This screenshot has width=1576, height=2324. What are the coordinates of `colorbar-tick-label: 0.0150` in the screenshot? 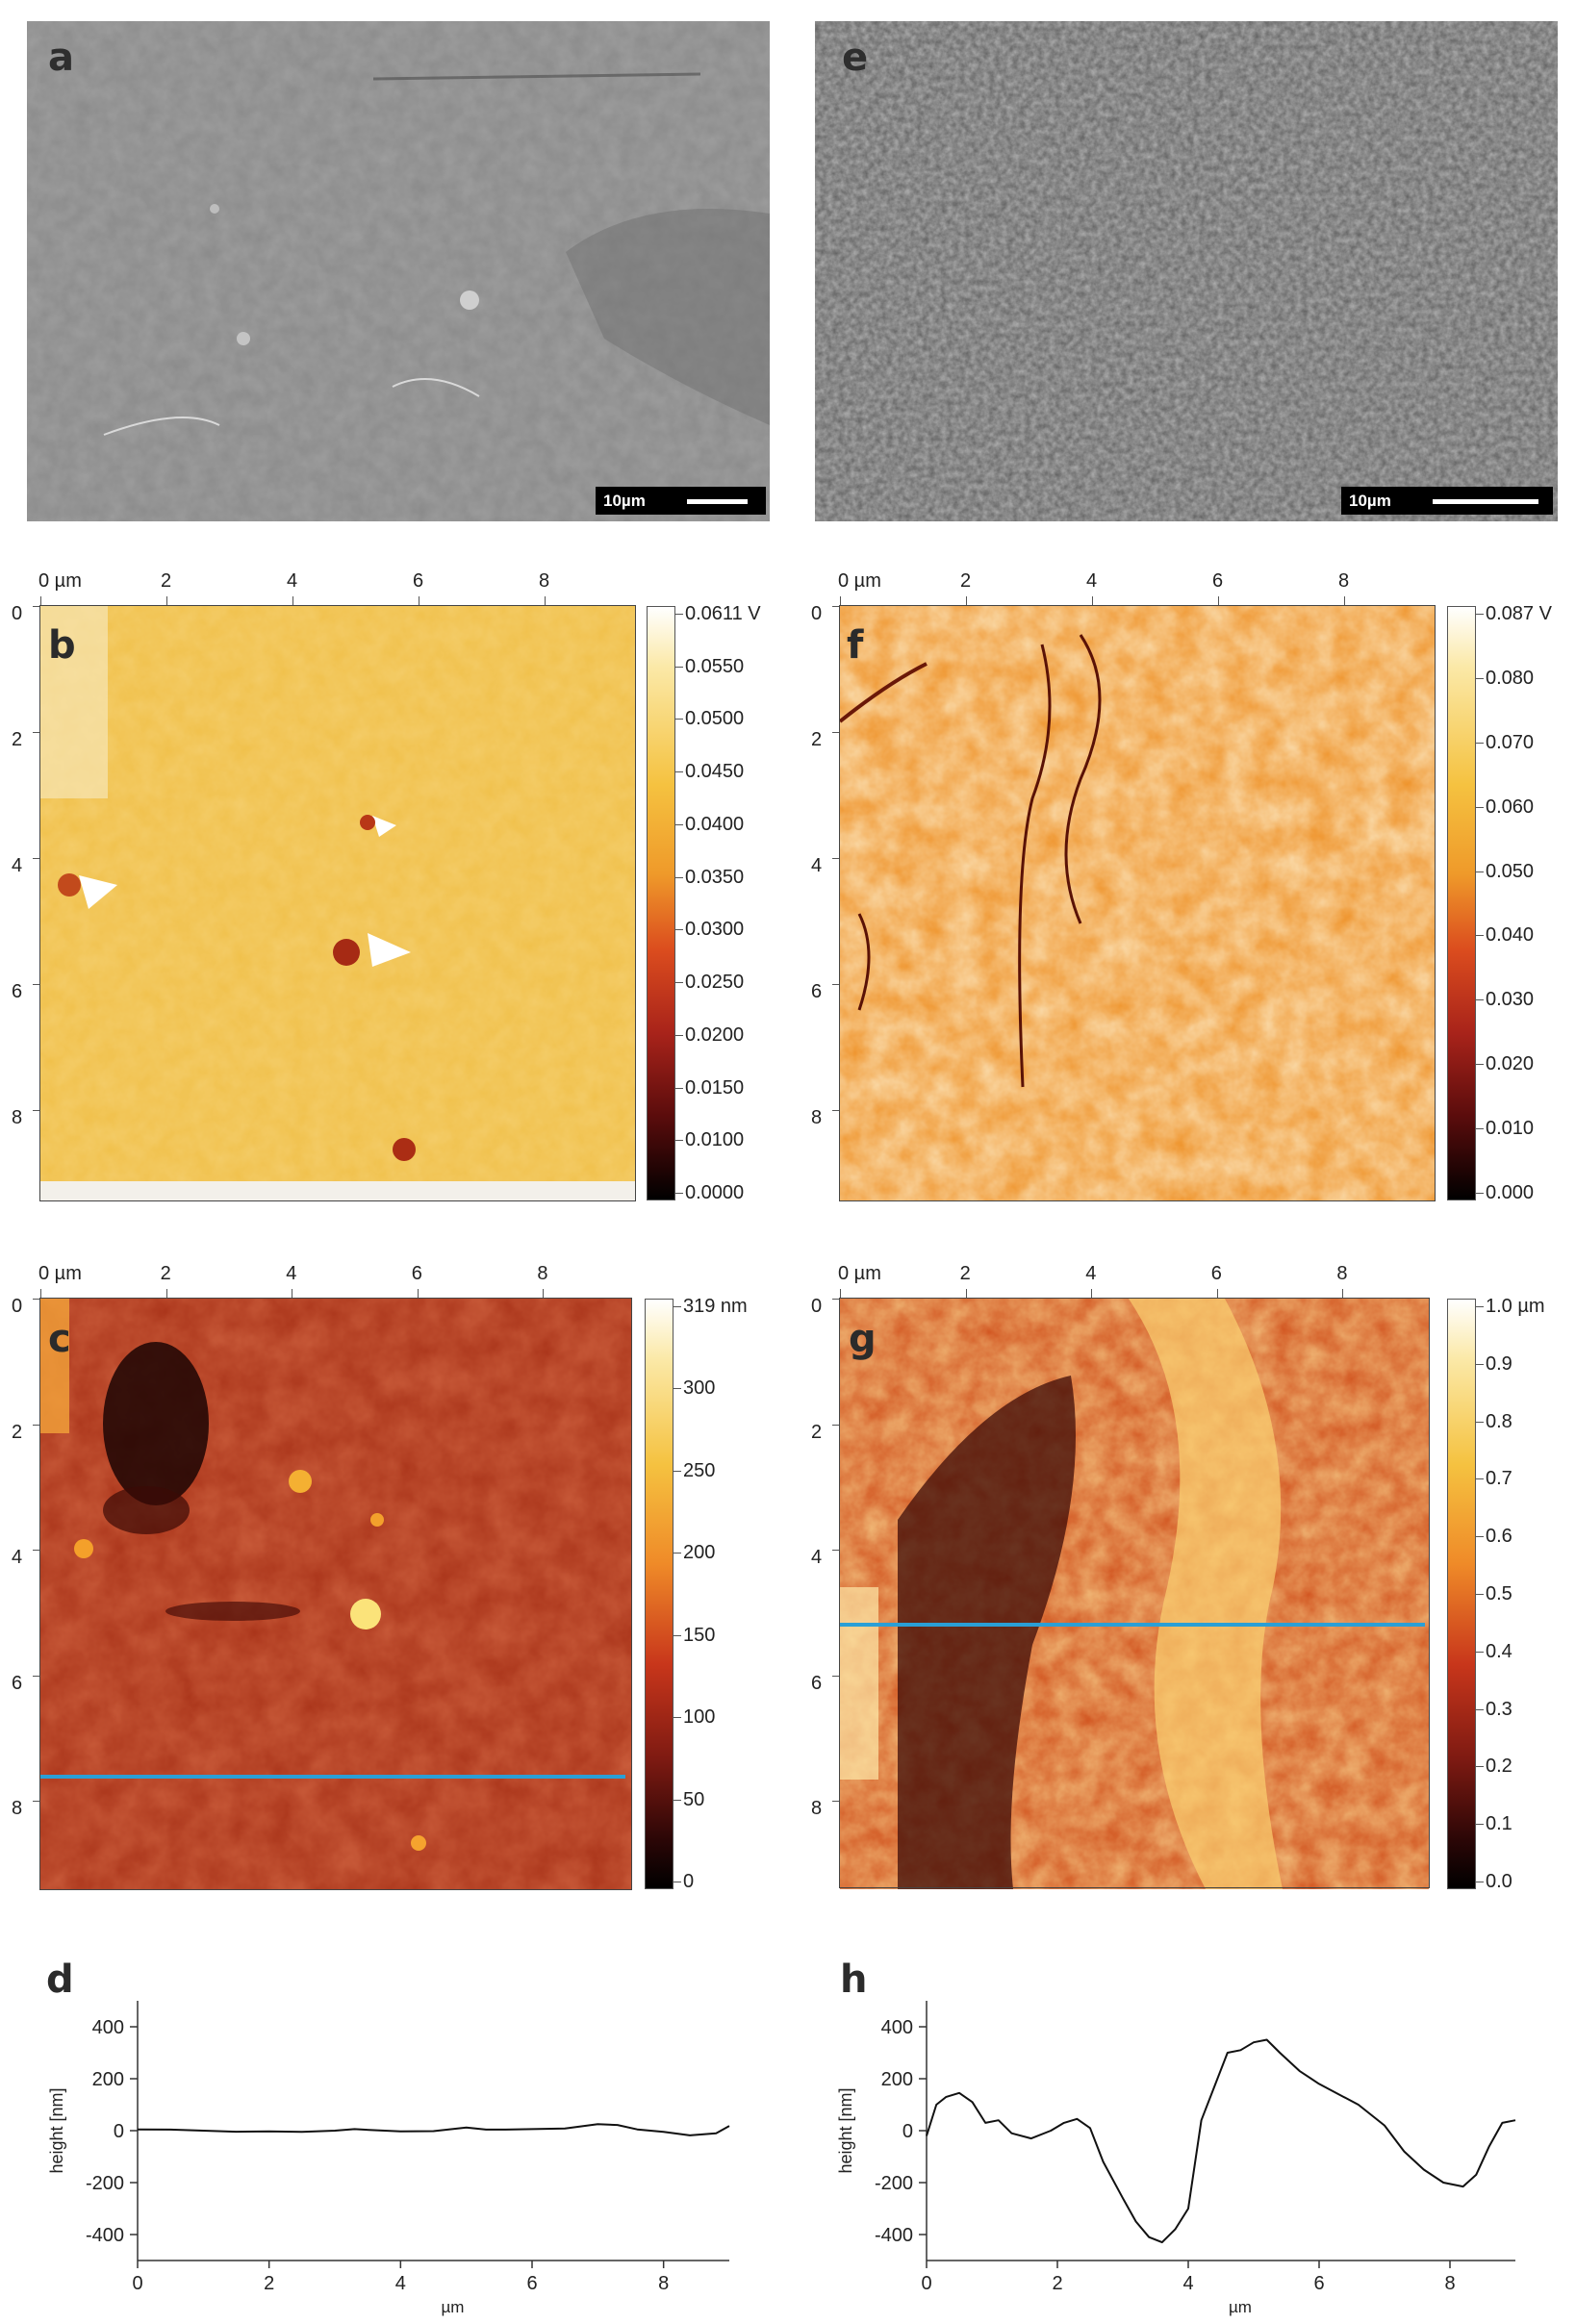 It's located at (715, 1087).